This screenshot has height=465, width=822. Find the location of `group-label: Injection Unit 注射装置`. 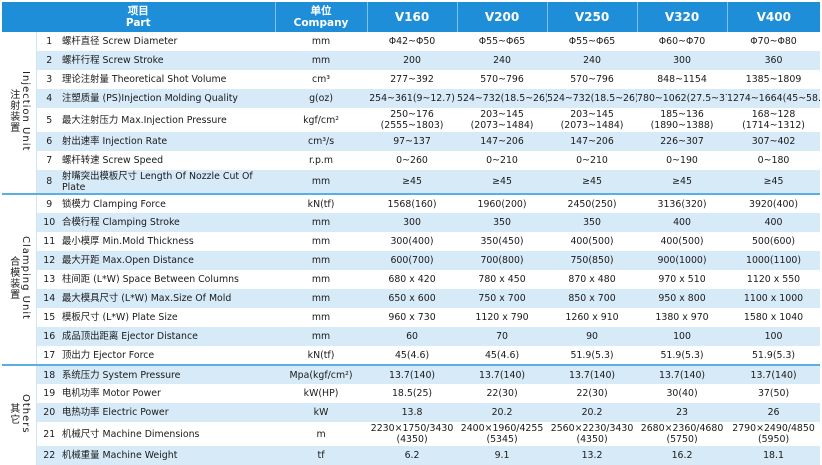

group-label: Injection Unit 注射装置 is located at coordinates (19, 113).